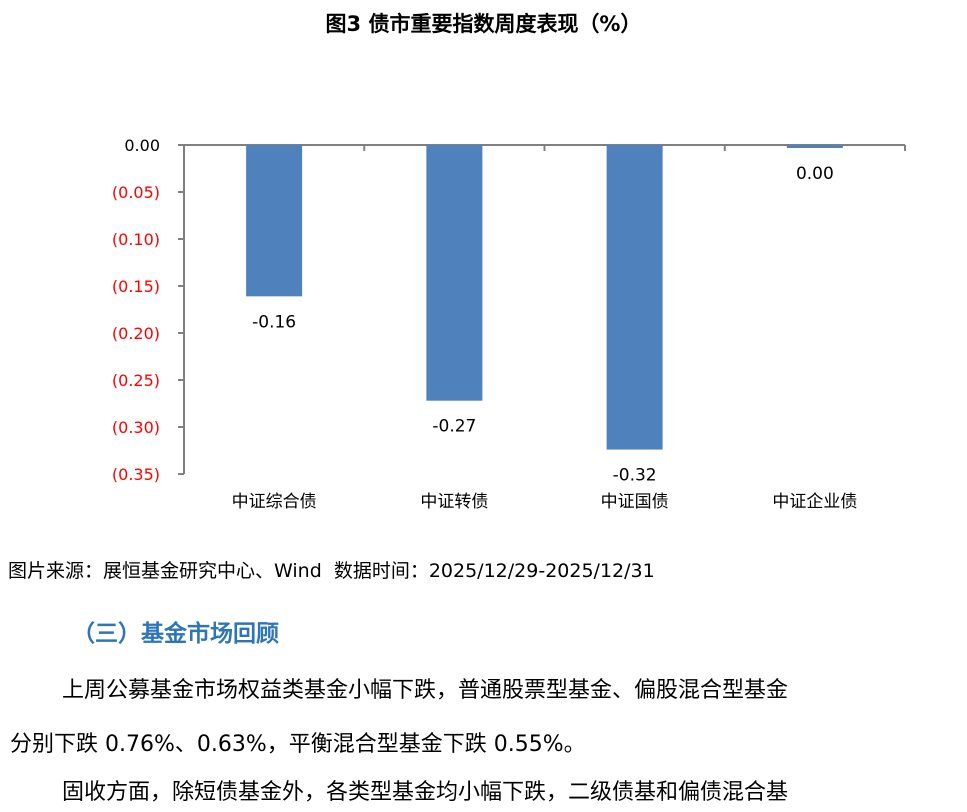  I want to click on y-tick-label: (0.30), so click(136, 427).